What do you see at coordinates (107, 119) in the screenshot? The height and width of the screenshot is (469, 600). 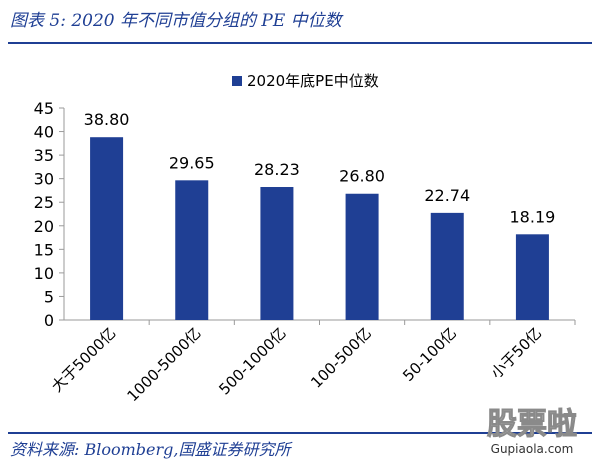 I see `data-label: 38.80` at bounding box center [107, 119].